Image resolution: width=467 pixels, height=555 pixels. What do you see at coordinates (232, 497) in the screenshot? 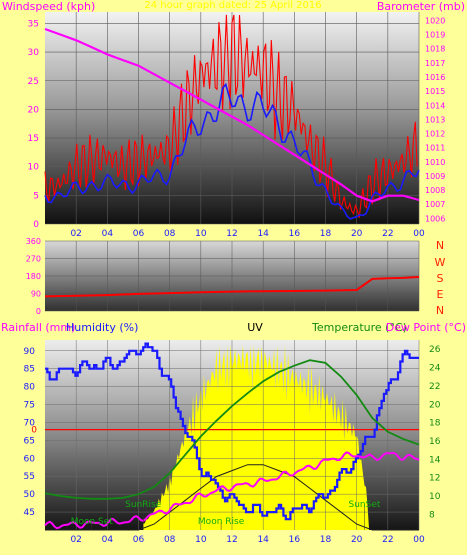
I see `solar-line` at bounding box center [232, 497].